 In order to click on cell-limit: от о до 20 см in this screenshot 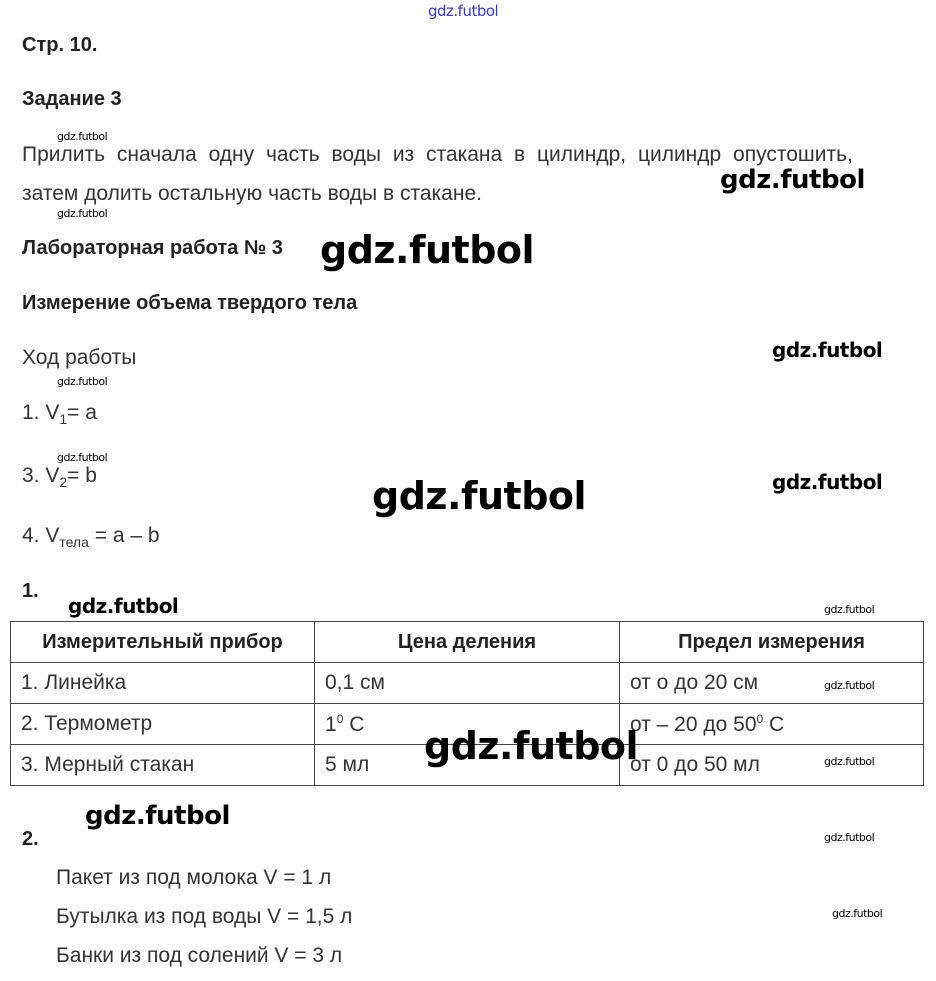, I will do `click(771, 683)`.